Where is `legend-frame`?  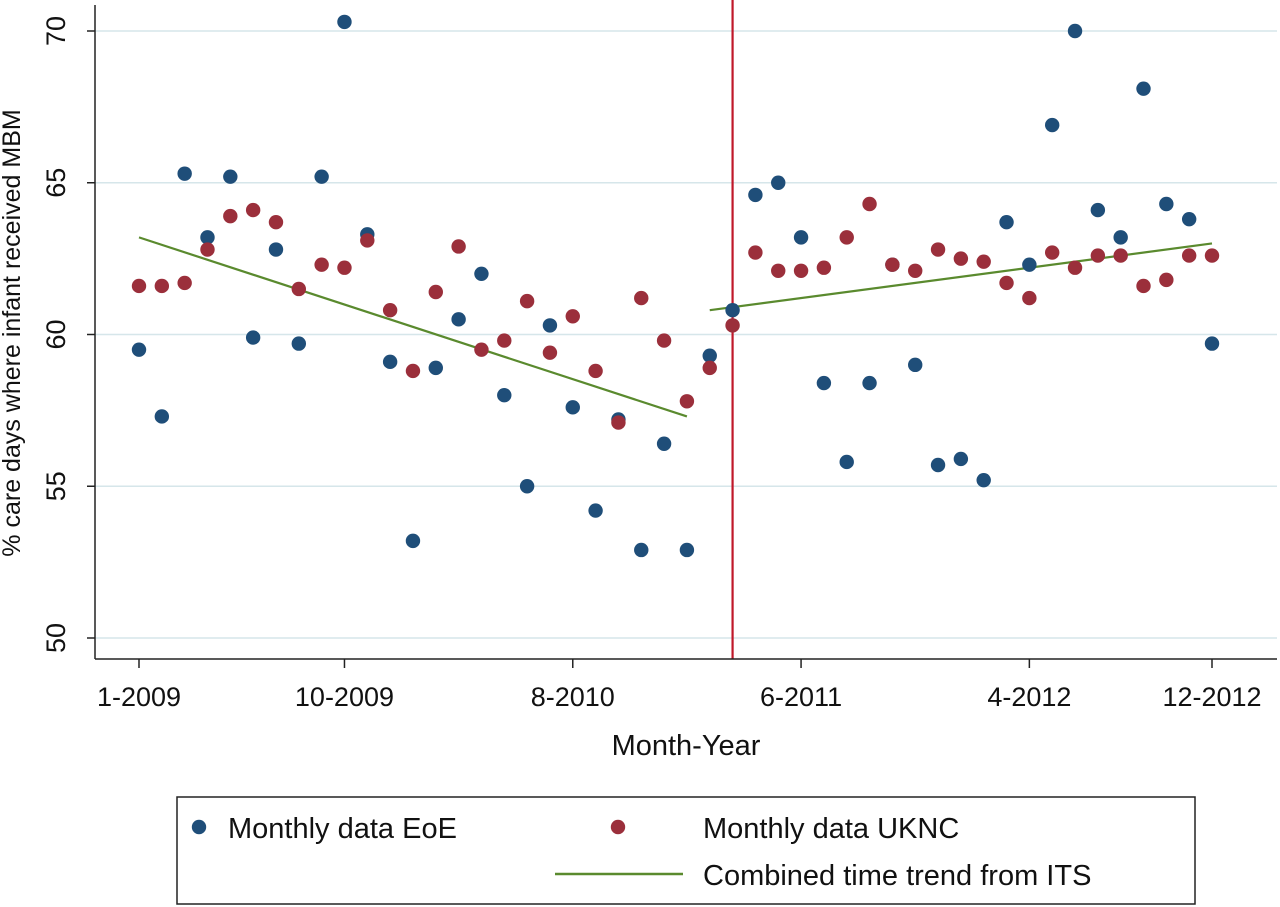 legend-frame is located at coordinates (686, 850).